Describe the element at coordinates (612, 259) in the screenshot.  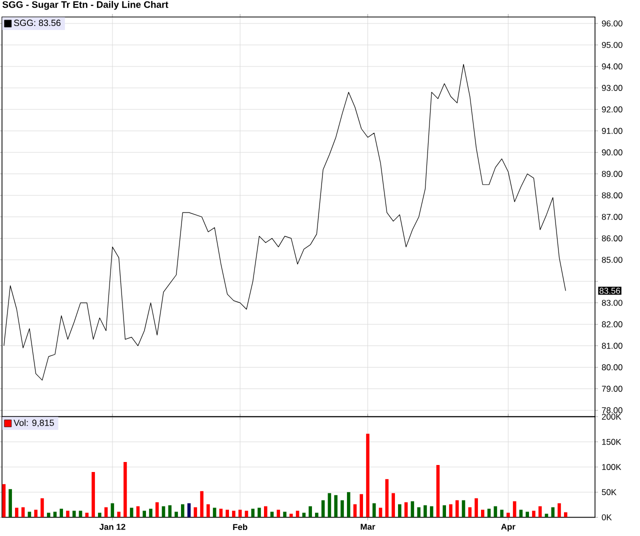
I see `y-tick-label: 85.00` at that location.